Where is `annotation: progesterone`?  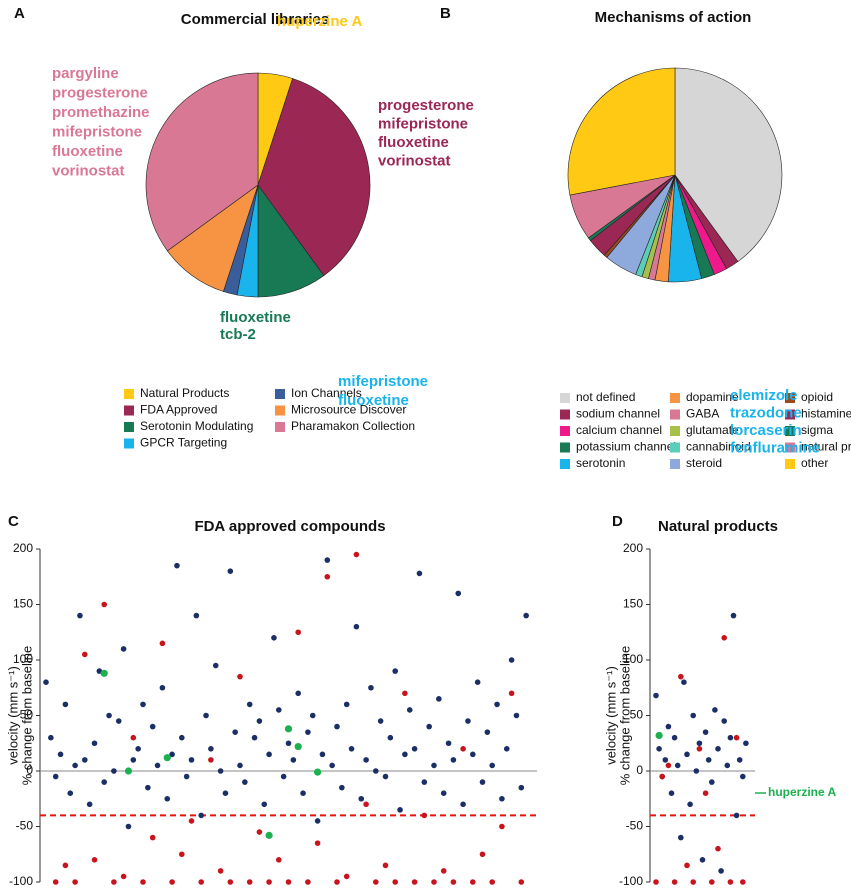 annotation: progesterone is located at coordinates (426, 105).